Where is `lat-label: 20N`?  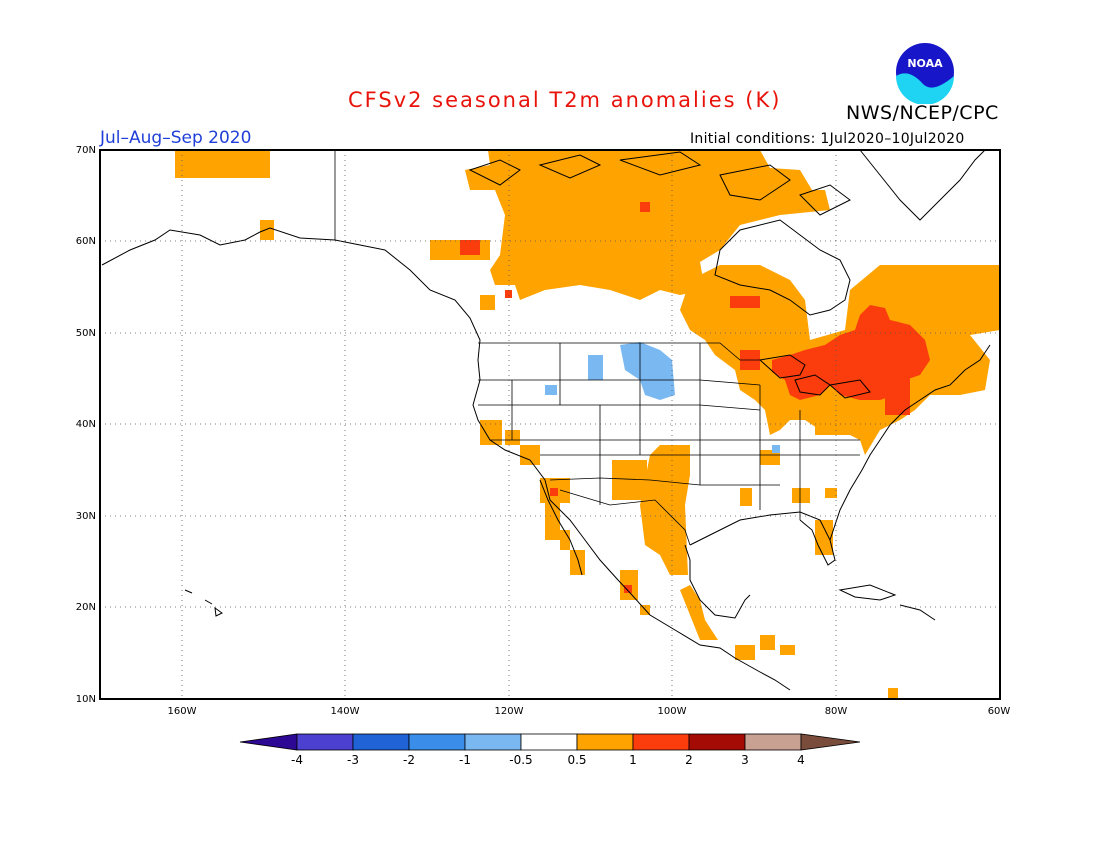
lat-label: 20N is located at coordinates (86, 607).